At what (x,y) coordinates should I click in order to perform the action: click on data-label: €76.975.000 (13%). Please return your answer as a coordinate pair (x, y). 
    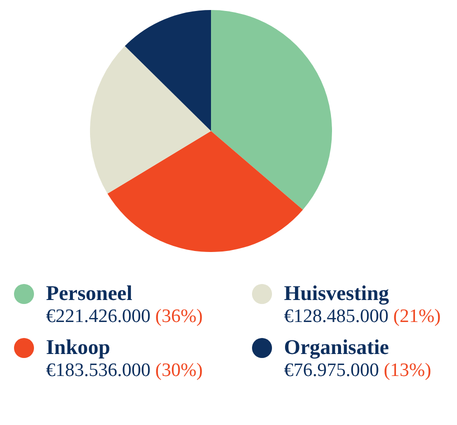
    Looking at the image, I should click on (358, 370).